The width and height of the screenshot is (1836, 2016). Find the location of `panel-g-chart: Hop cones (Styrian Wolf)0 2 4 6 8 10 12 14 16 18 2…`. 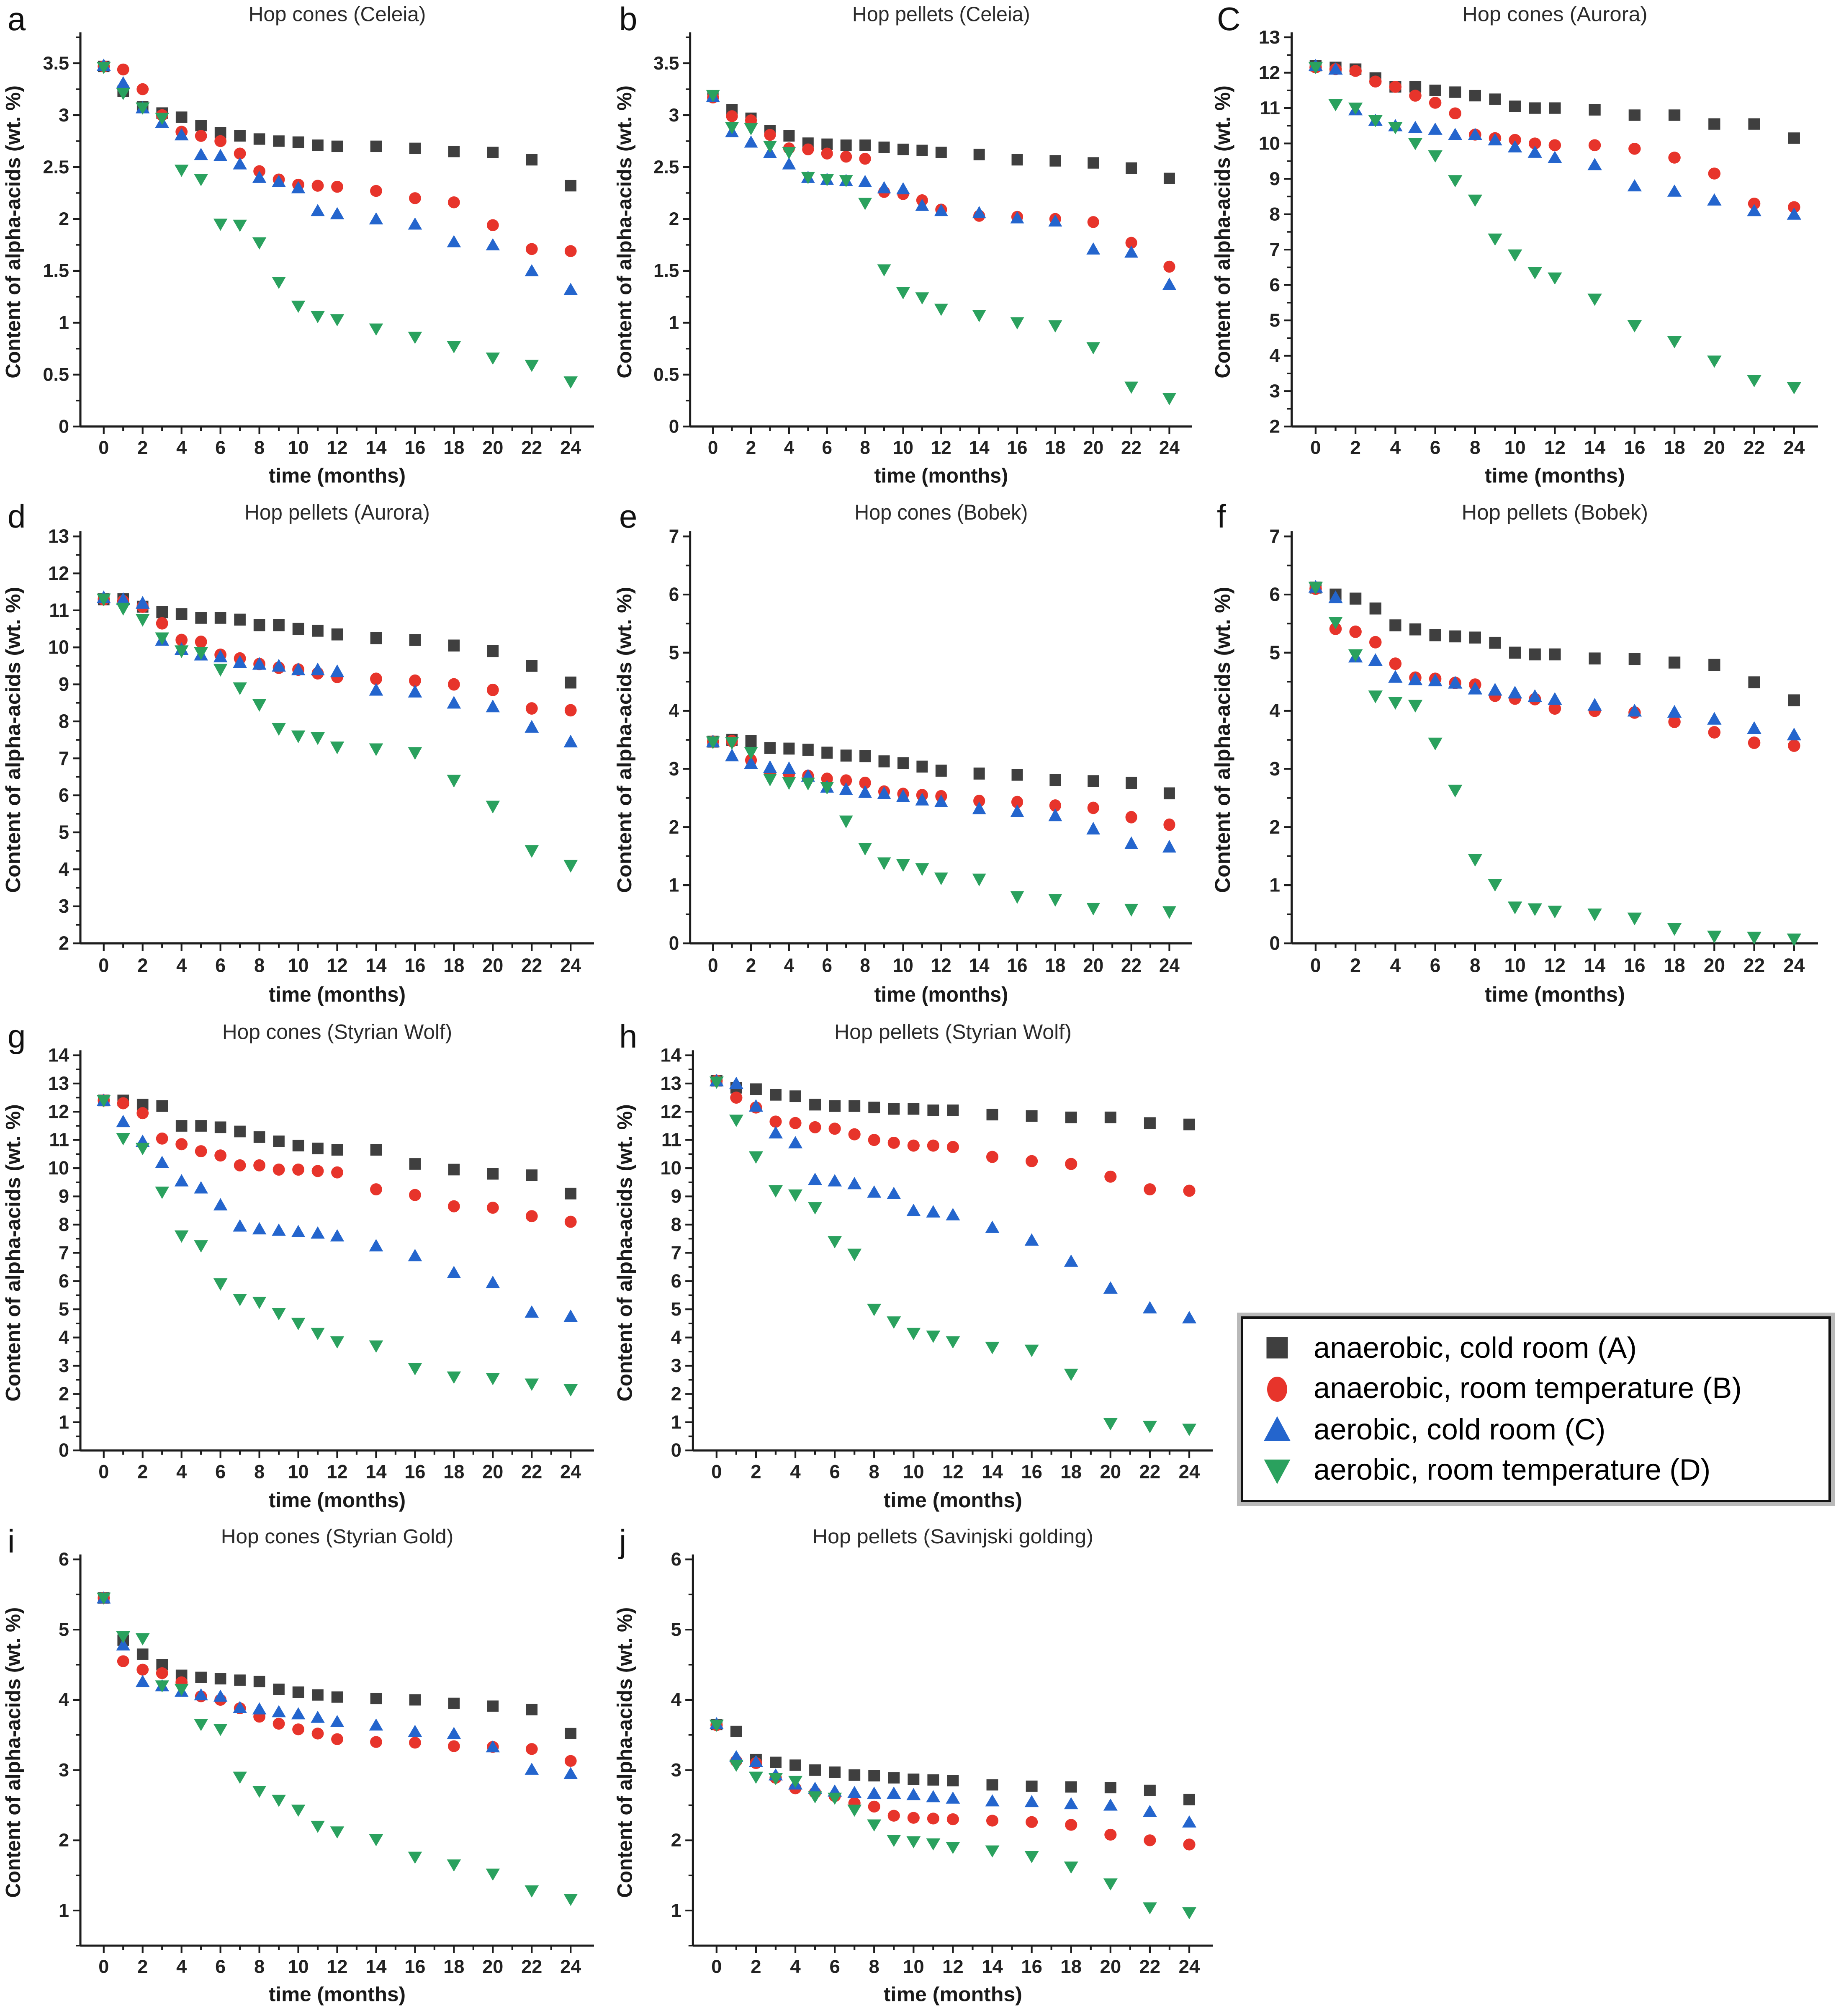

panel-g-chart: Hop cones (Styrian Wolf)0 2 4 6 8 10 12 14 16 18 2… is located at coordinates (297, 1266).